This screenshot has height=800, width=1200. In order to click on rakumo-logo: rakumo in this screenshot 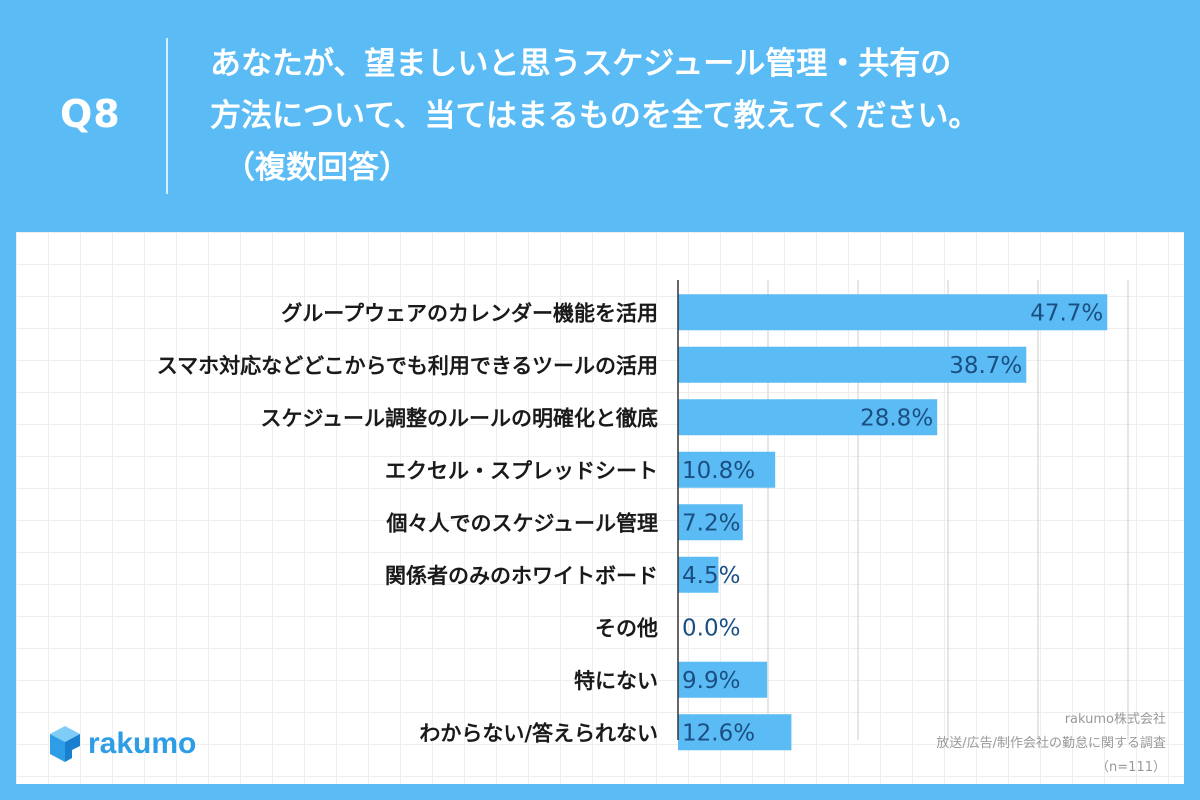, I will do `click(122, 744)`.